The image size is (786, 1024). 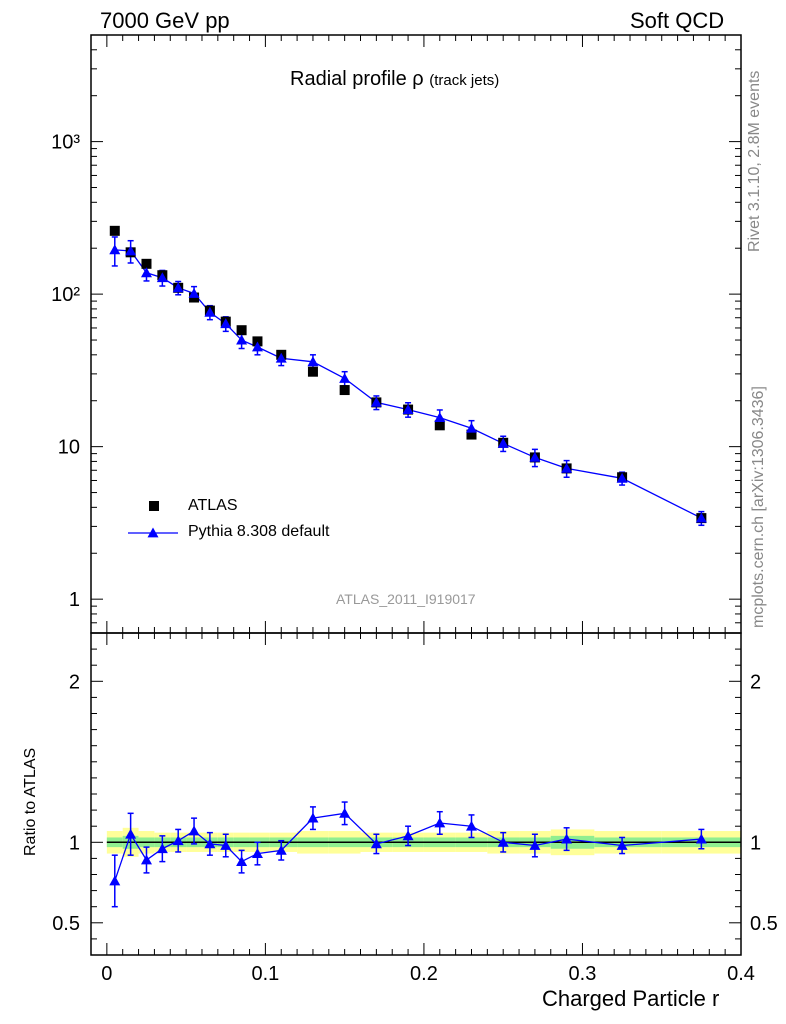 I want to click on plot-title: Radial profile ρ (track jets), so click(x=394, y=79).